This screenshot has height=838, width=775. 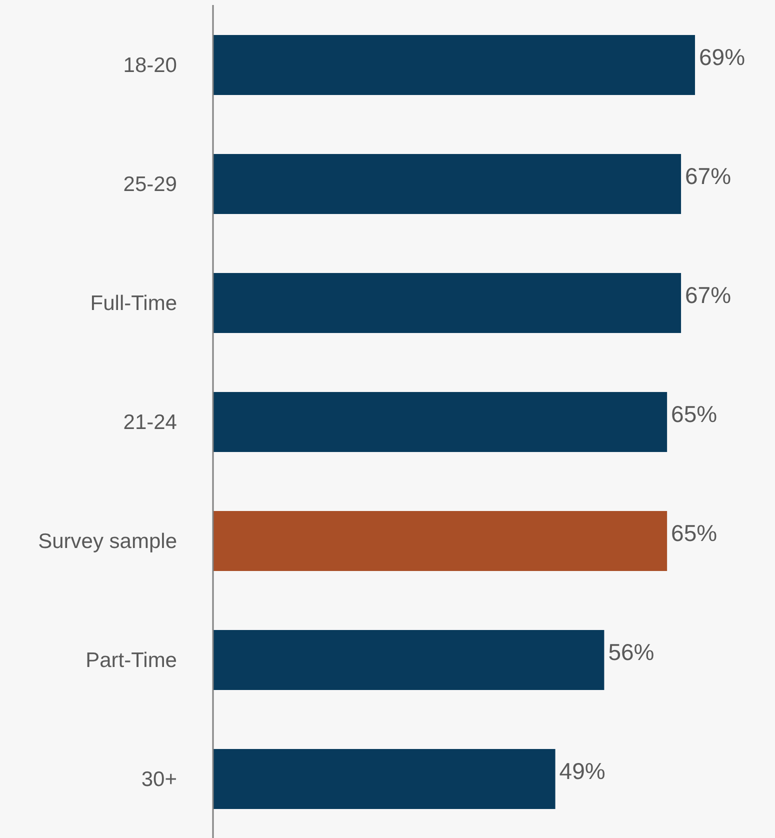 What do you see at coordinates (582, 771) in the screenshot?
I see `data-label: 49%` at bounding box center [582, 771].